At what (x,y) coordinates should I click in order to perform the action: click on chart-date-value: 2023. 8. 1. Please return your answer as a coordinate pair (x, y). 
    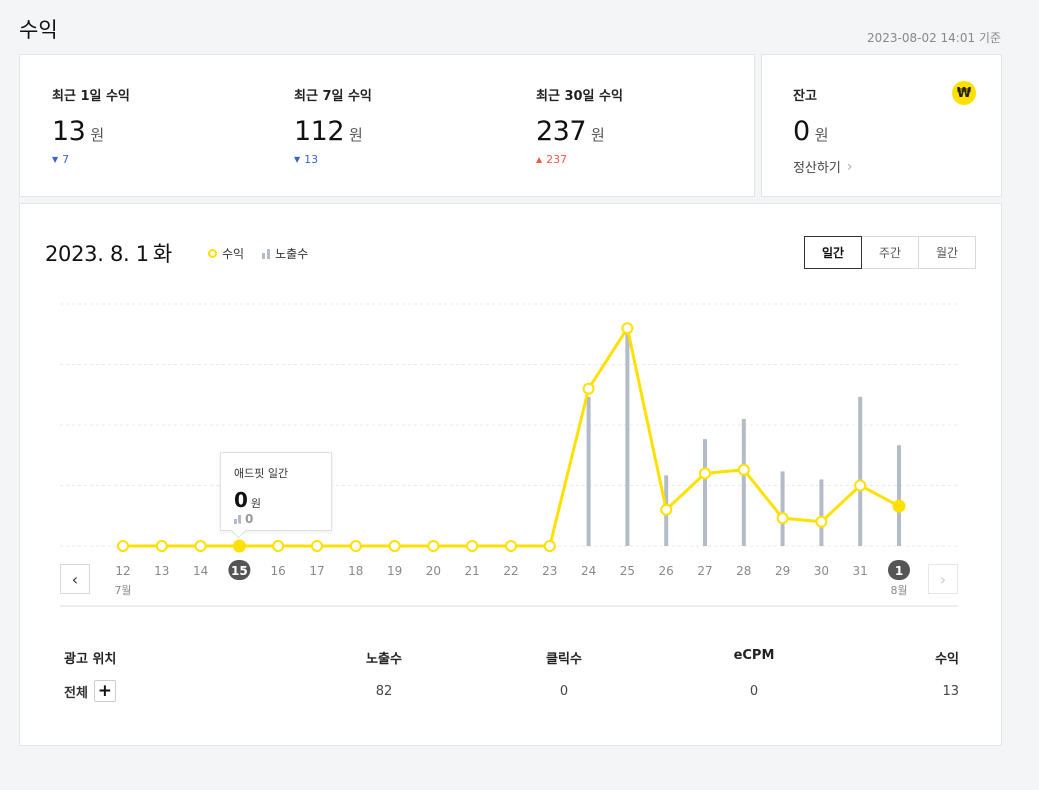
    Looking at the image, I should click on (97, 254).